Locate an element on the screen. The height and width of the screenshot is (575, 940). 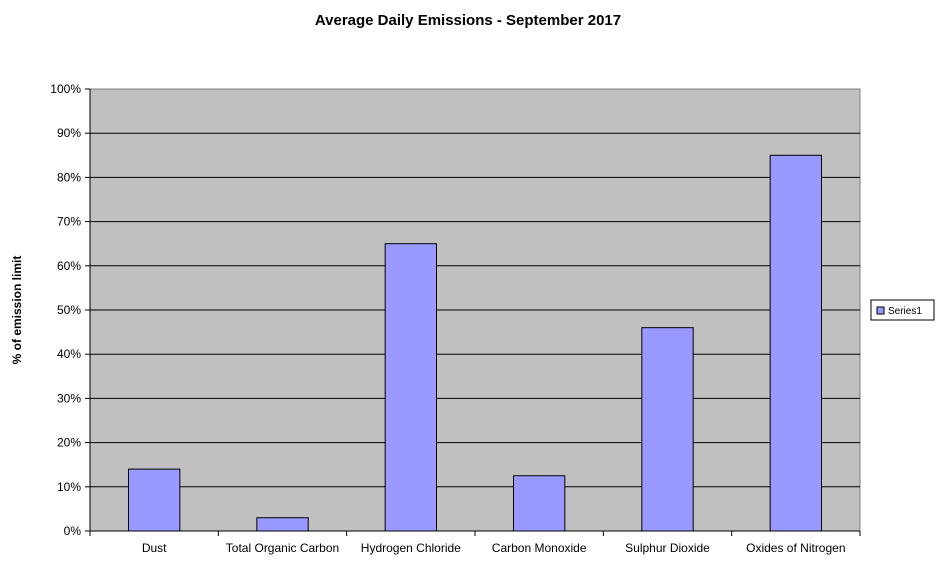
legend-label: Series1 is located at coordinates (905, 311).